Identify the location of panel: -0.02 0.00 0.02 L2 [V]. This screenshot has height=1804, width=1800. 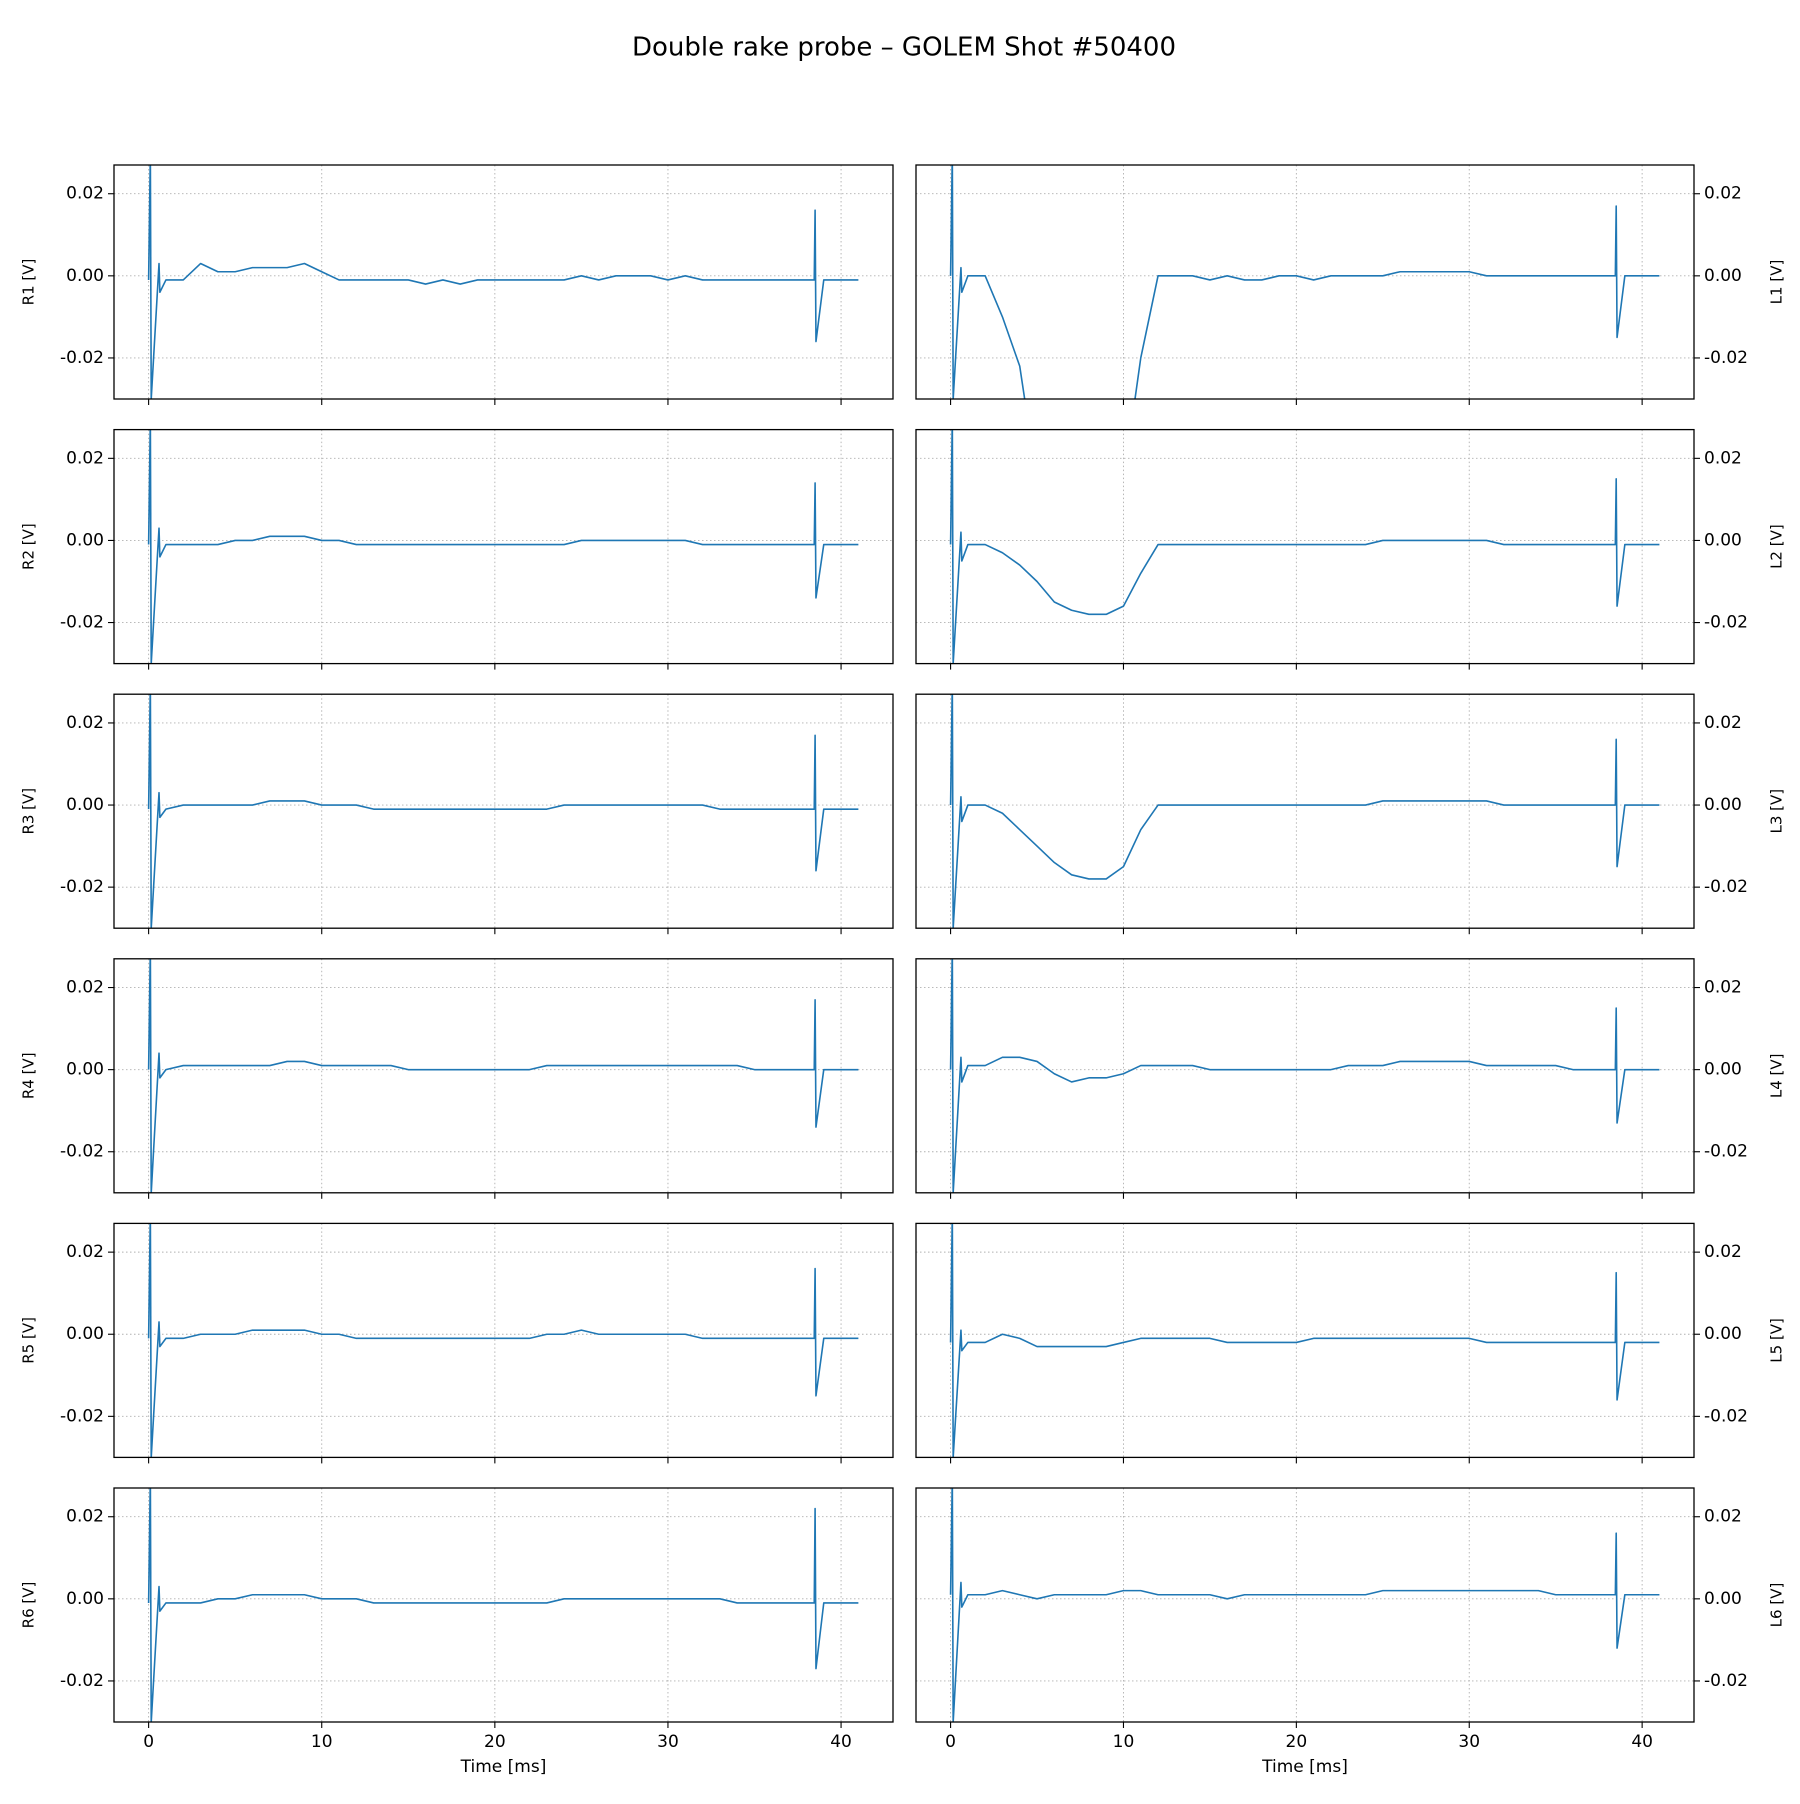
(1350, 549).